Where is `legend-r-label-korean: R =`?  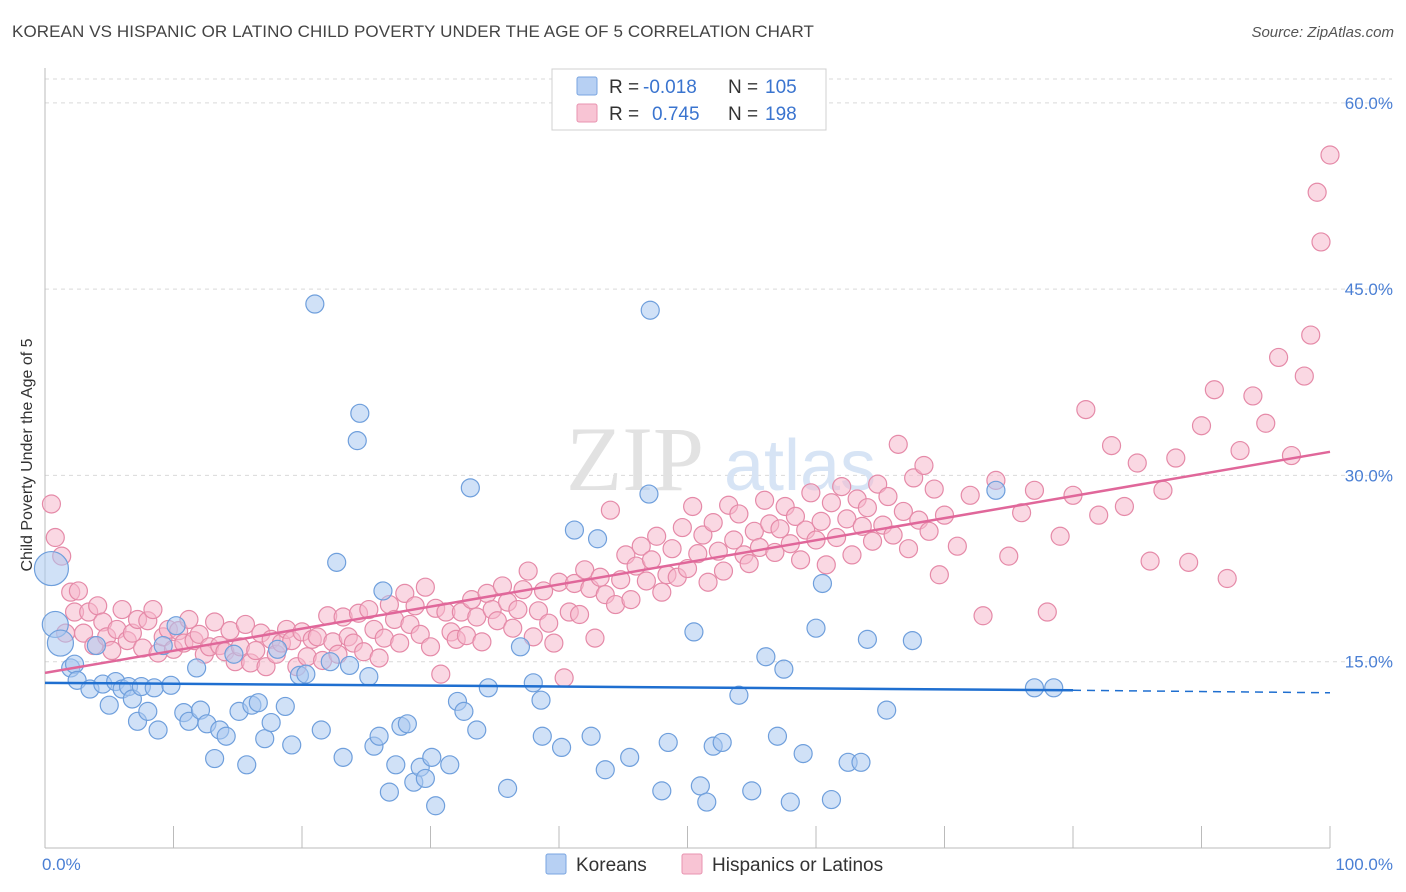
legend-r-label-korean: R = is located at coordinates (624, 87).